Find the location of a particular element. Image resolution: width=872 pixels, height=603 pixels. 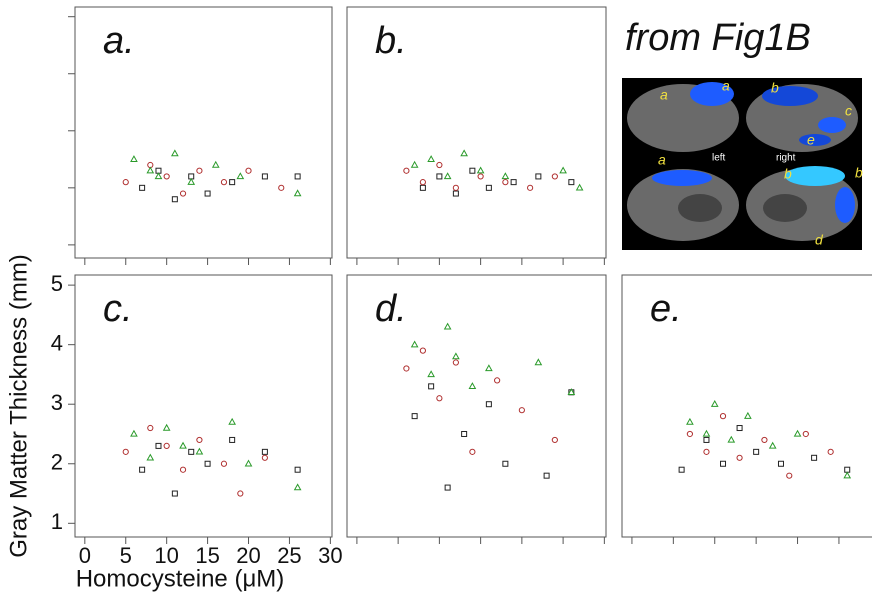

inset-label: e is located at coordinates (811, 140).